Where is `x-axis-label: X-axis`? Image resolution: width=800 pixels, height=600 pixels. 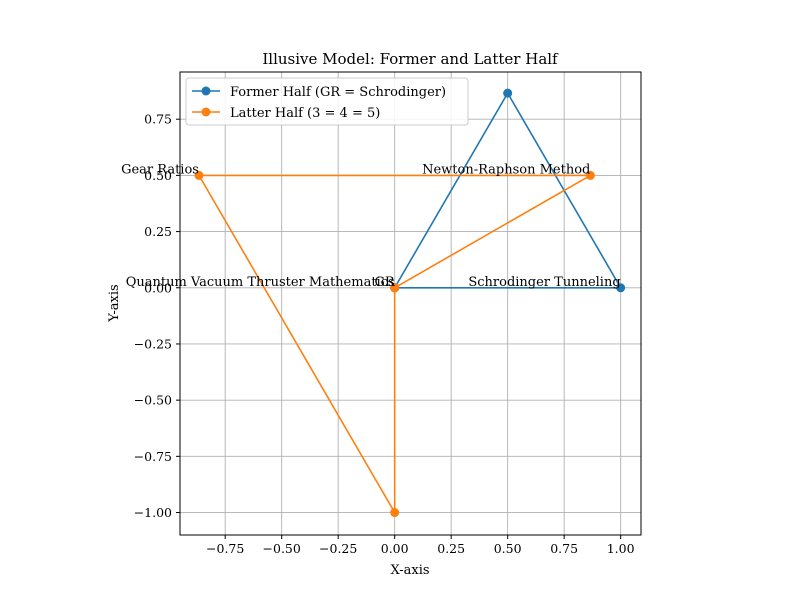
x-axis-label: X-axis is located at coordinates (409, 570).